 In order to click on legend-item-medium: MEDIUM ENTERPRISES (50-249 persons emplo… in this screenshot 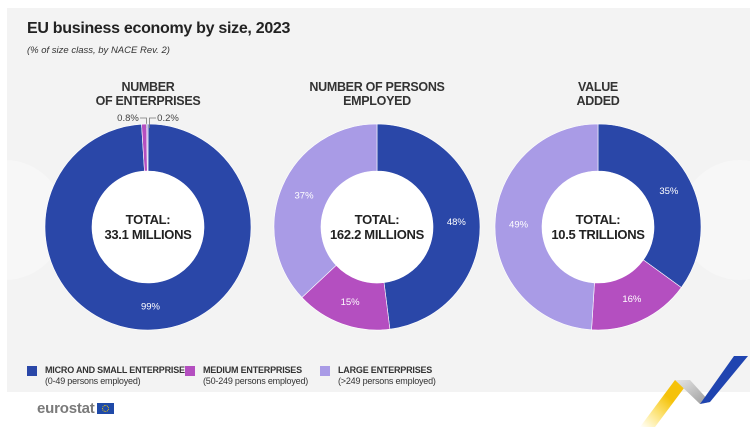, I will do `click(246, 376)`.